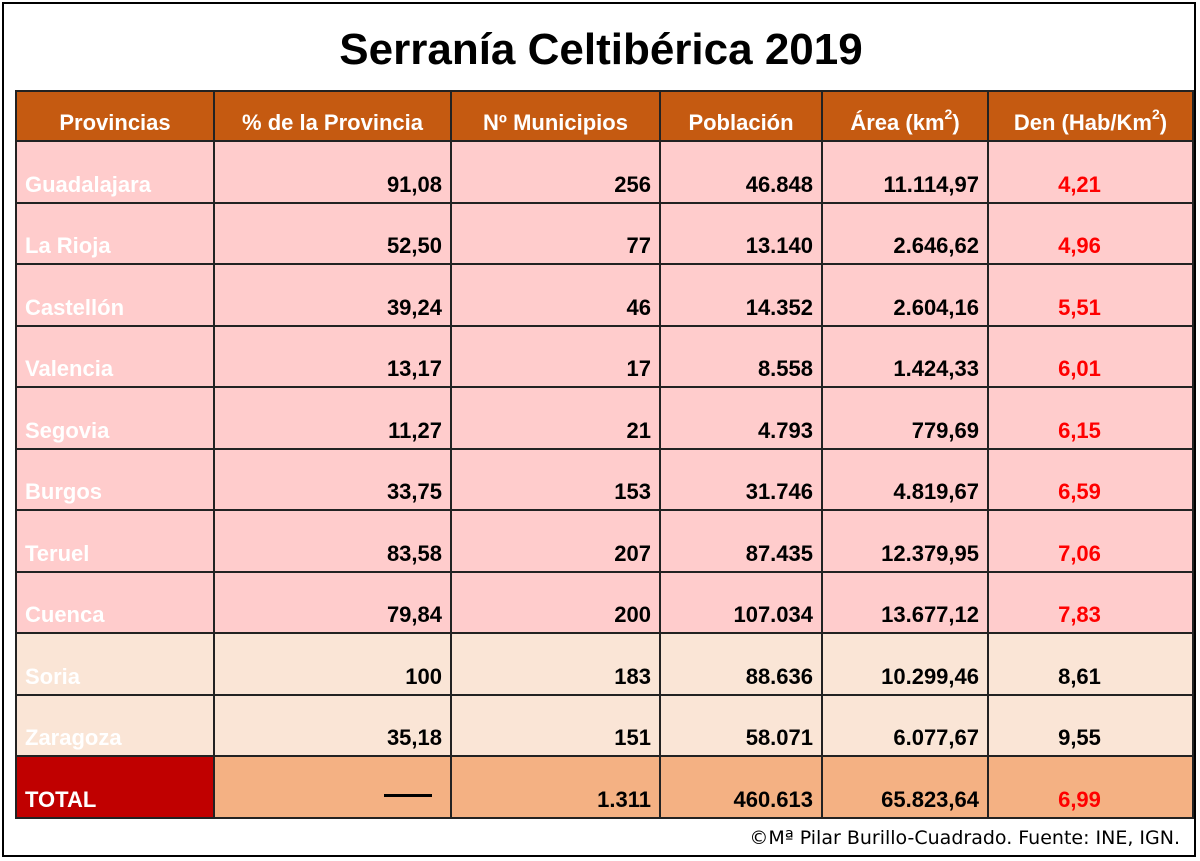 The height and width of the screenshot is (861, 1200). Describe the element at coordinates (905, 116) in the screenshot. I see `header-area: Área (km2)` at that location.